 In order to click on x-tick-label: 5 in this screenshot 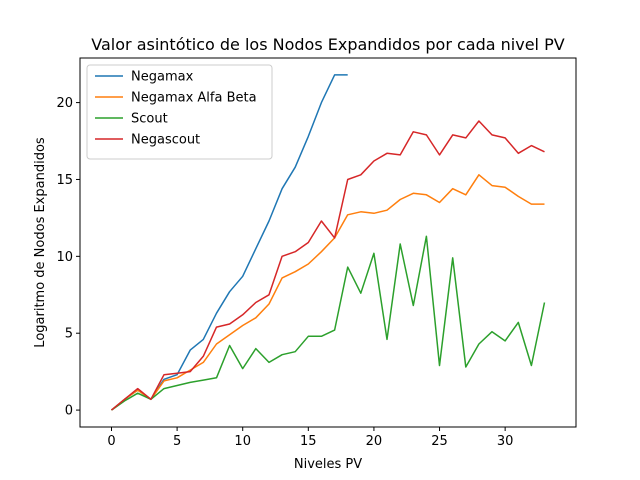, I will do `click(177, 441)`.